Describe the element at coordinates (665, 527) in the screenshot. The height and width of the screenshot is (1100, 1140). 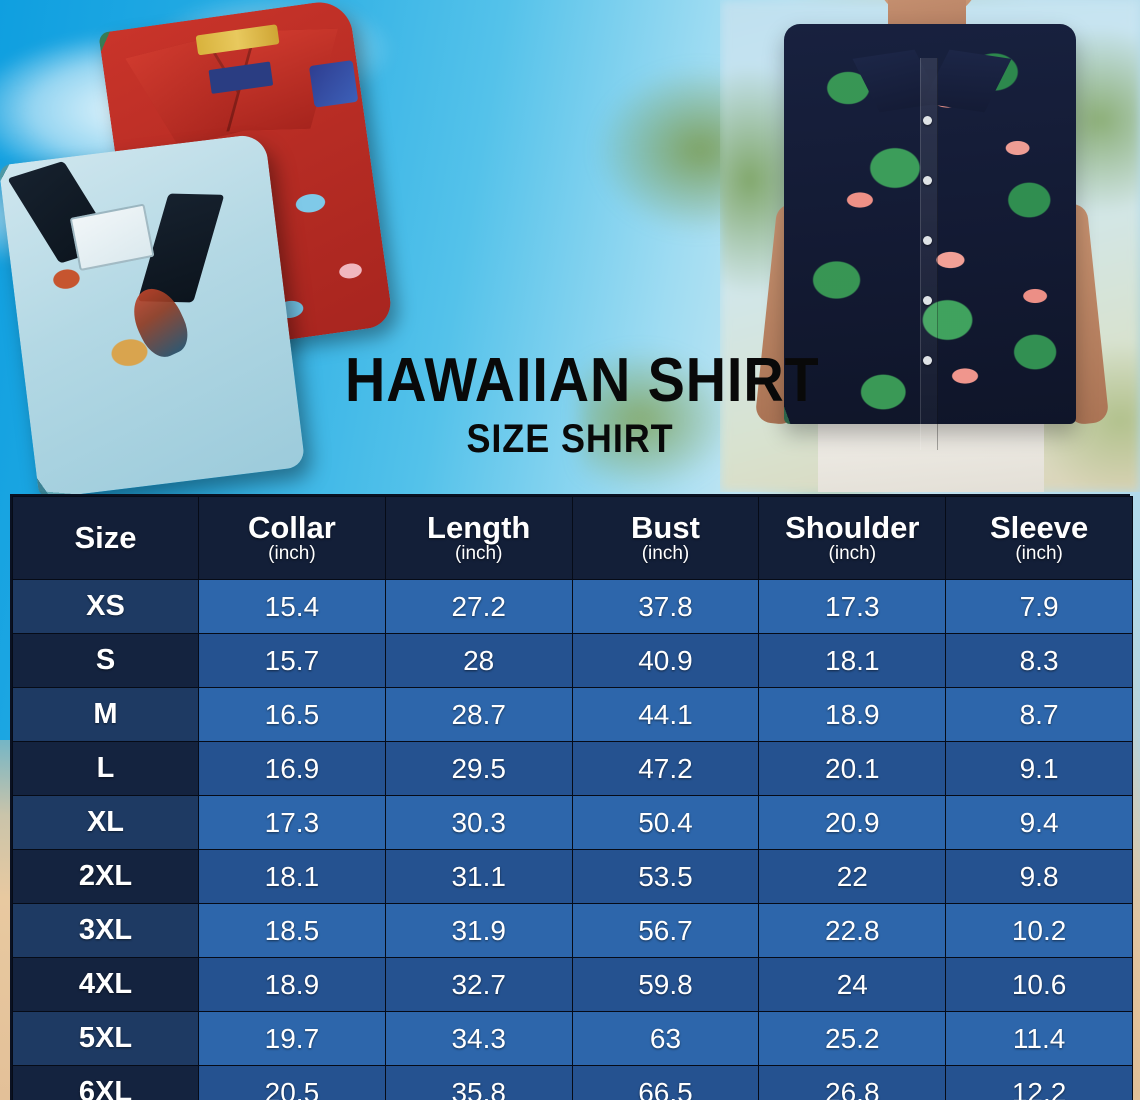
I see `column-header-label: Bust` at that location.